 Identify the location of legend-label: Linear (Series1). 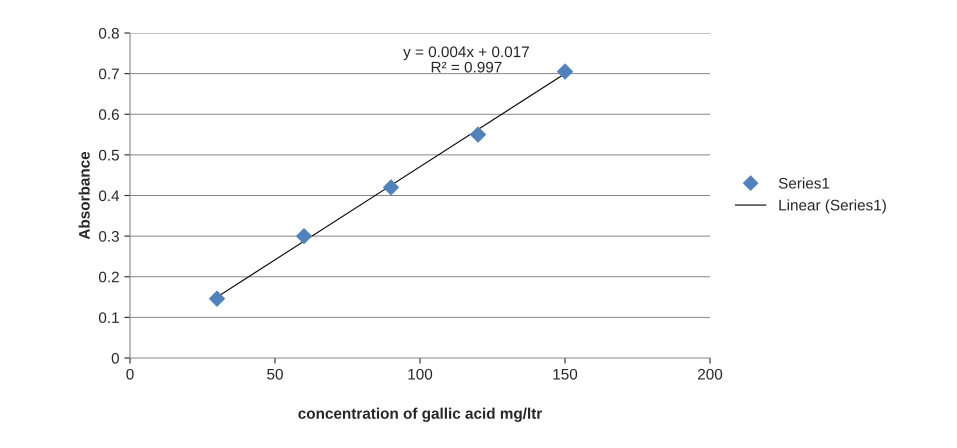
(832, 206).